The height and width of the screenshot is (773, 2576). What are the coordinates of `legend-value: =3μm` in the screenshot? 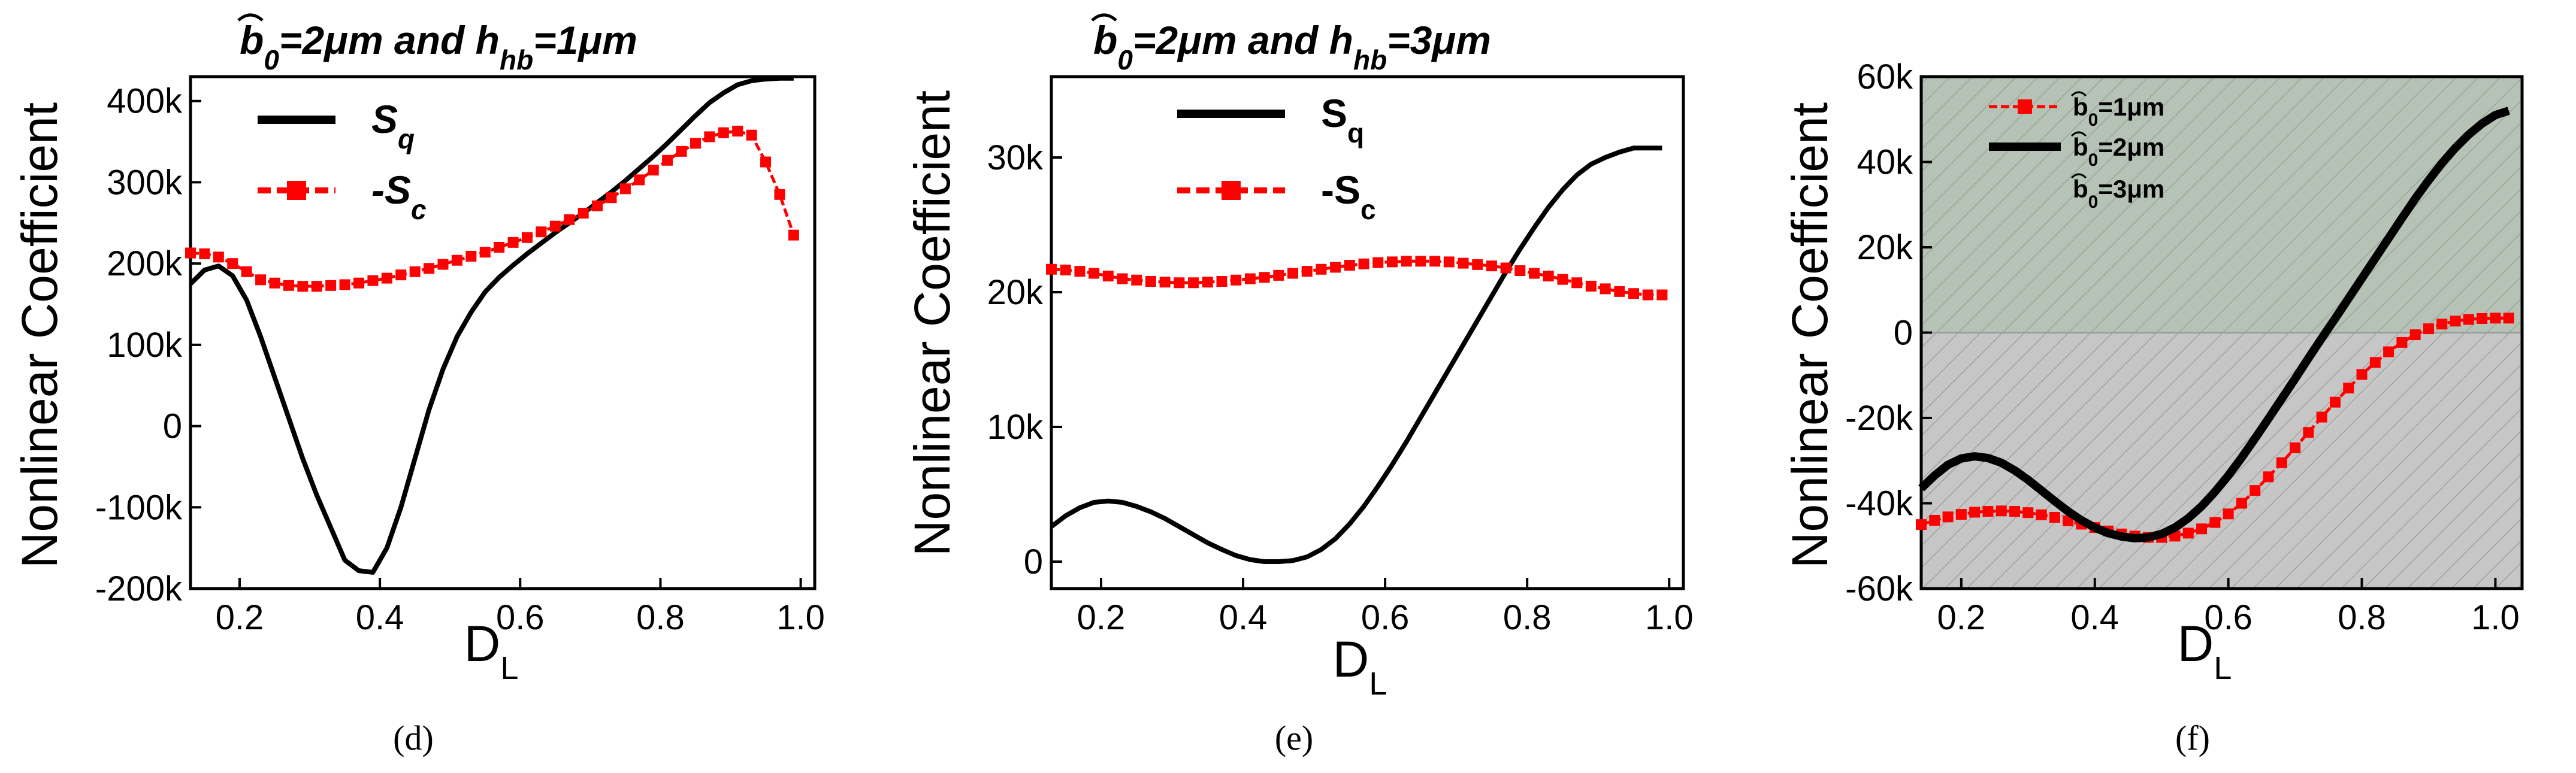 It's located at (2131, 189).